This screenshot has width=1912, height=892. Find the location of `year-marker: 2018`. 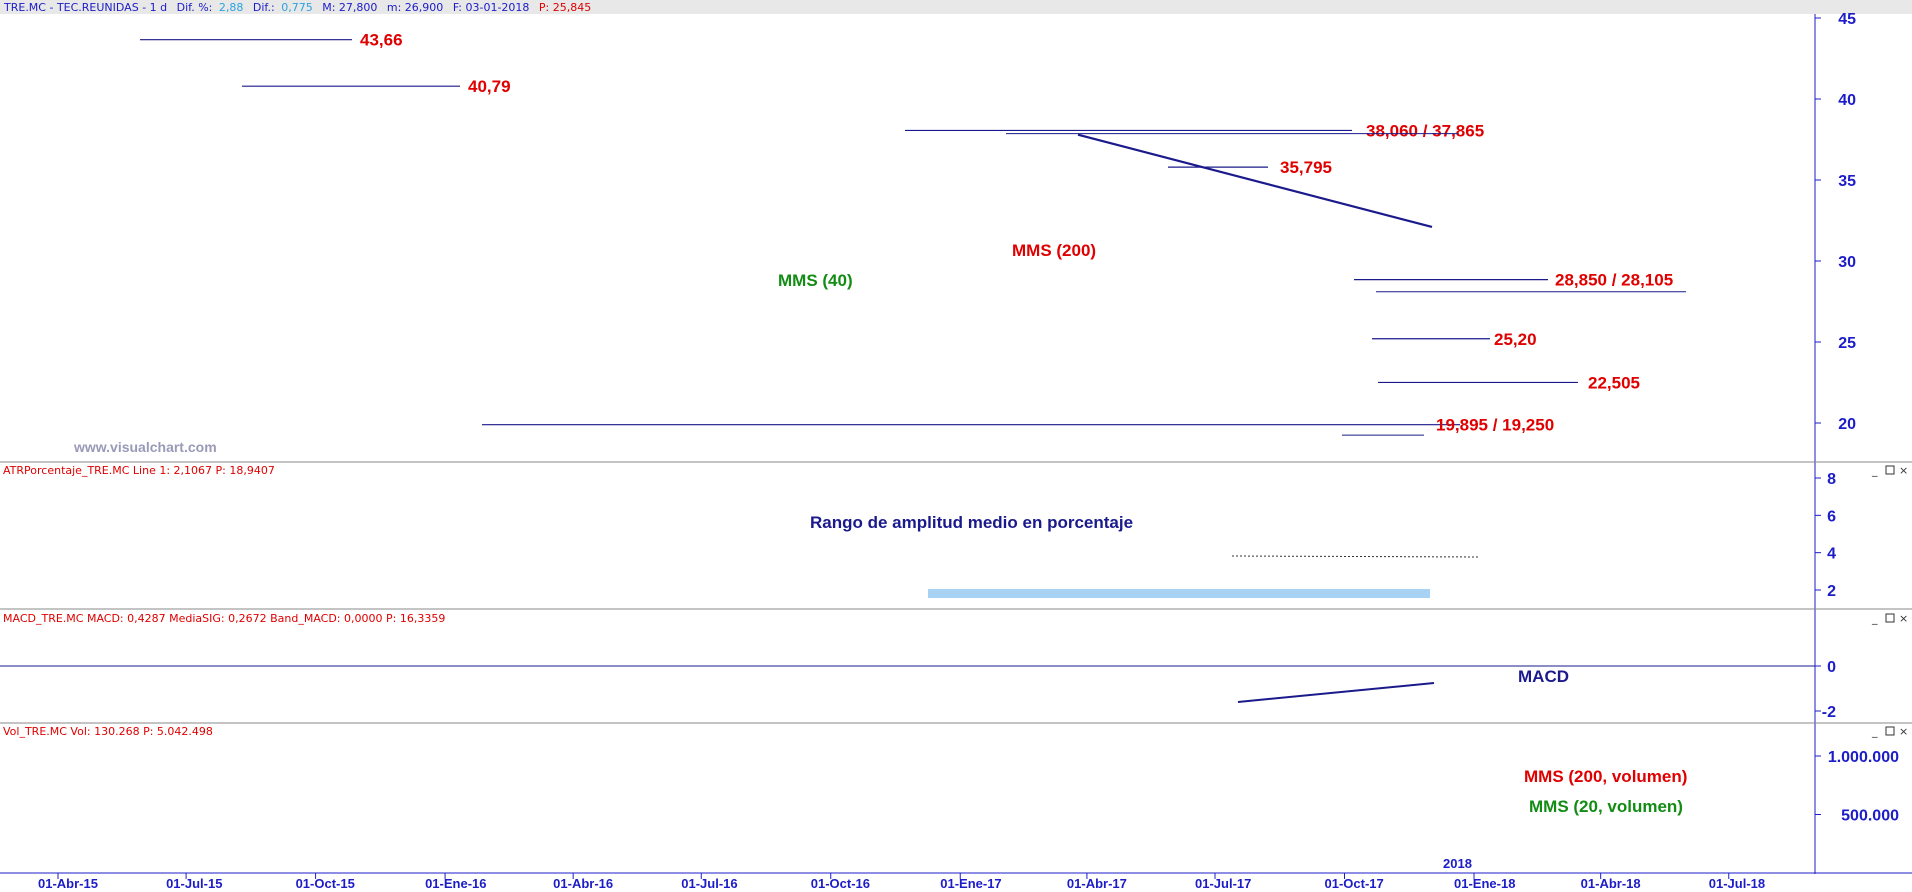

year-marker: 2018 is located at coordinates (1457, 863).